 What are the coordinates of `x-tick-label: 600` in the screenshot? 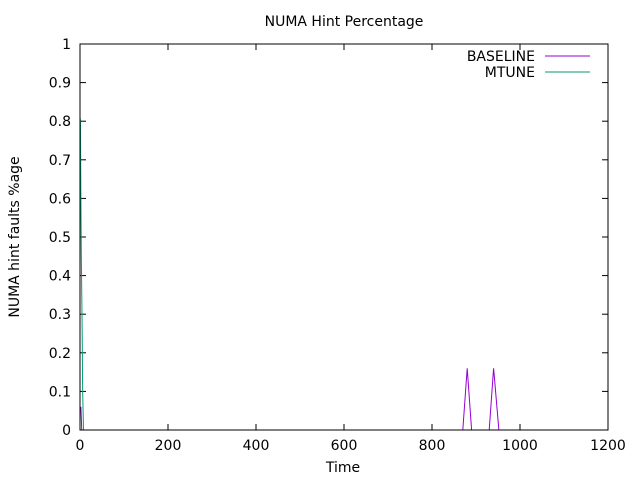 It's located at (344, 446).